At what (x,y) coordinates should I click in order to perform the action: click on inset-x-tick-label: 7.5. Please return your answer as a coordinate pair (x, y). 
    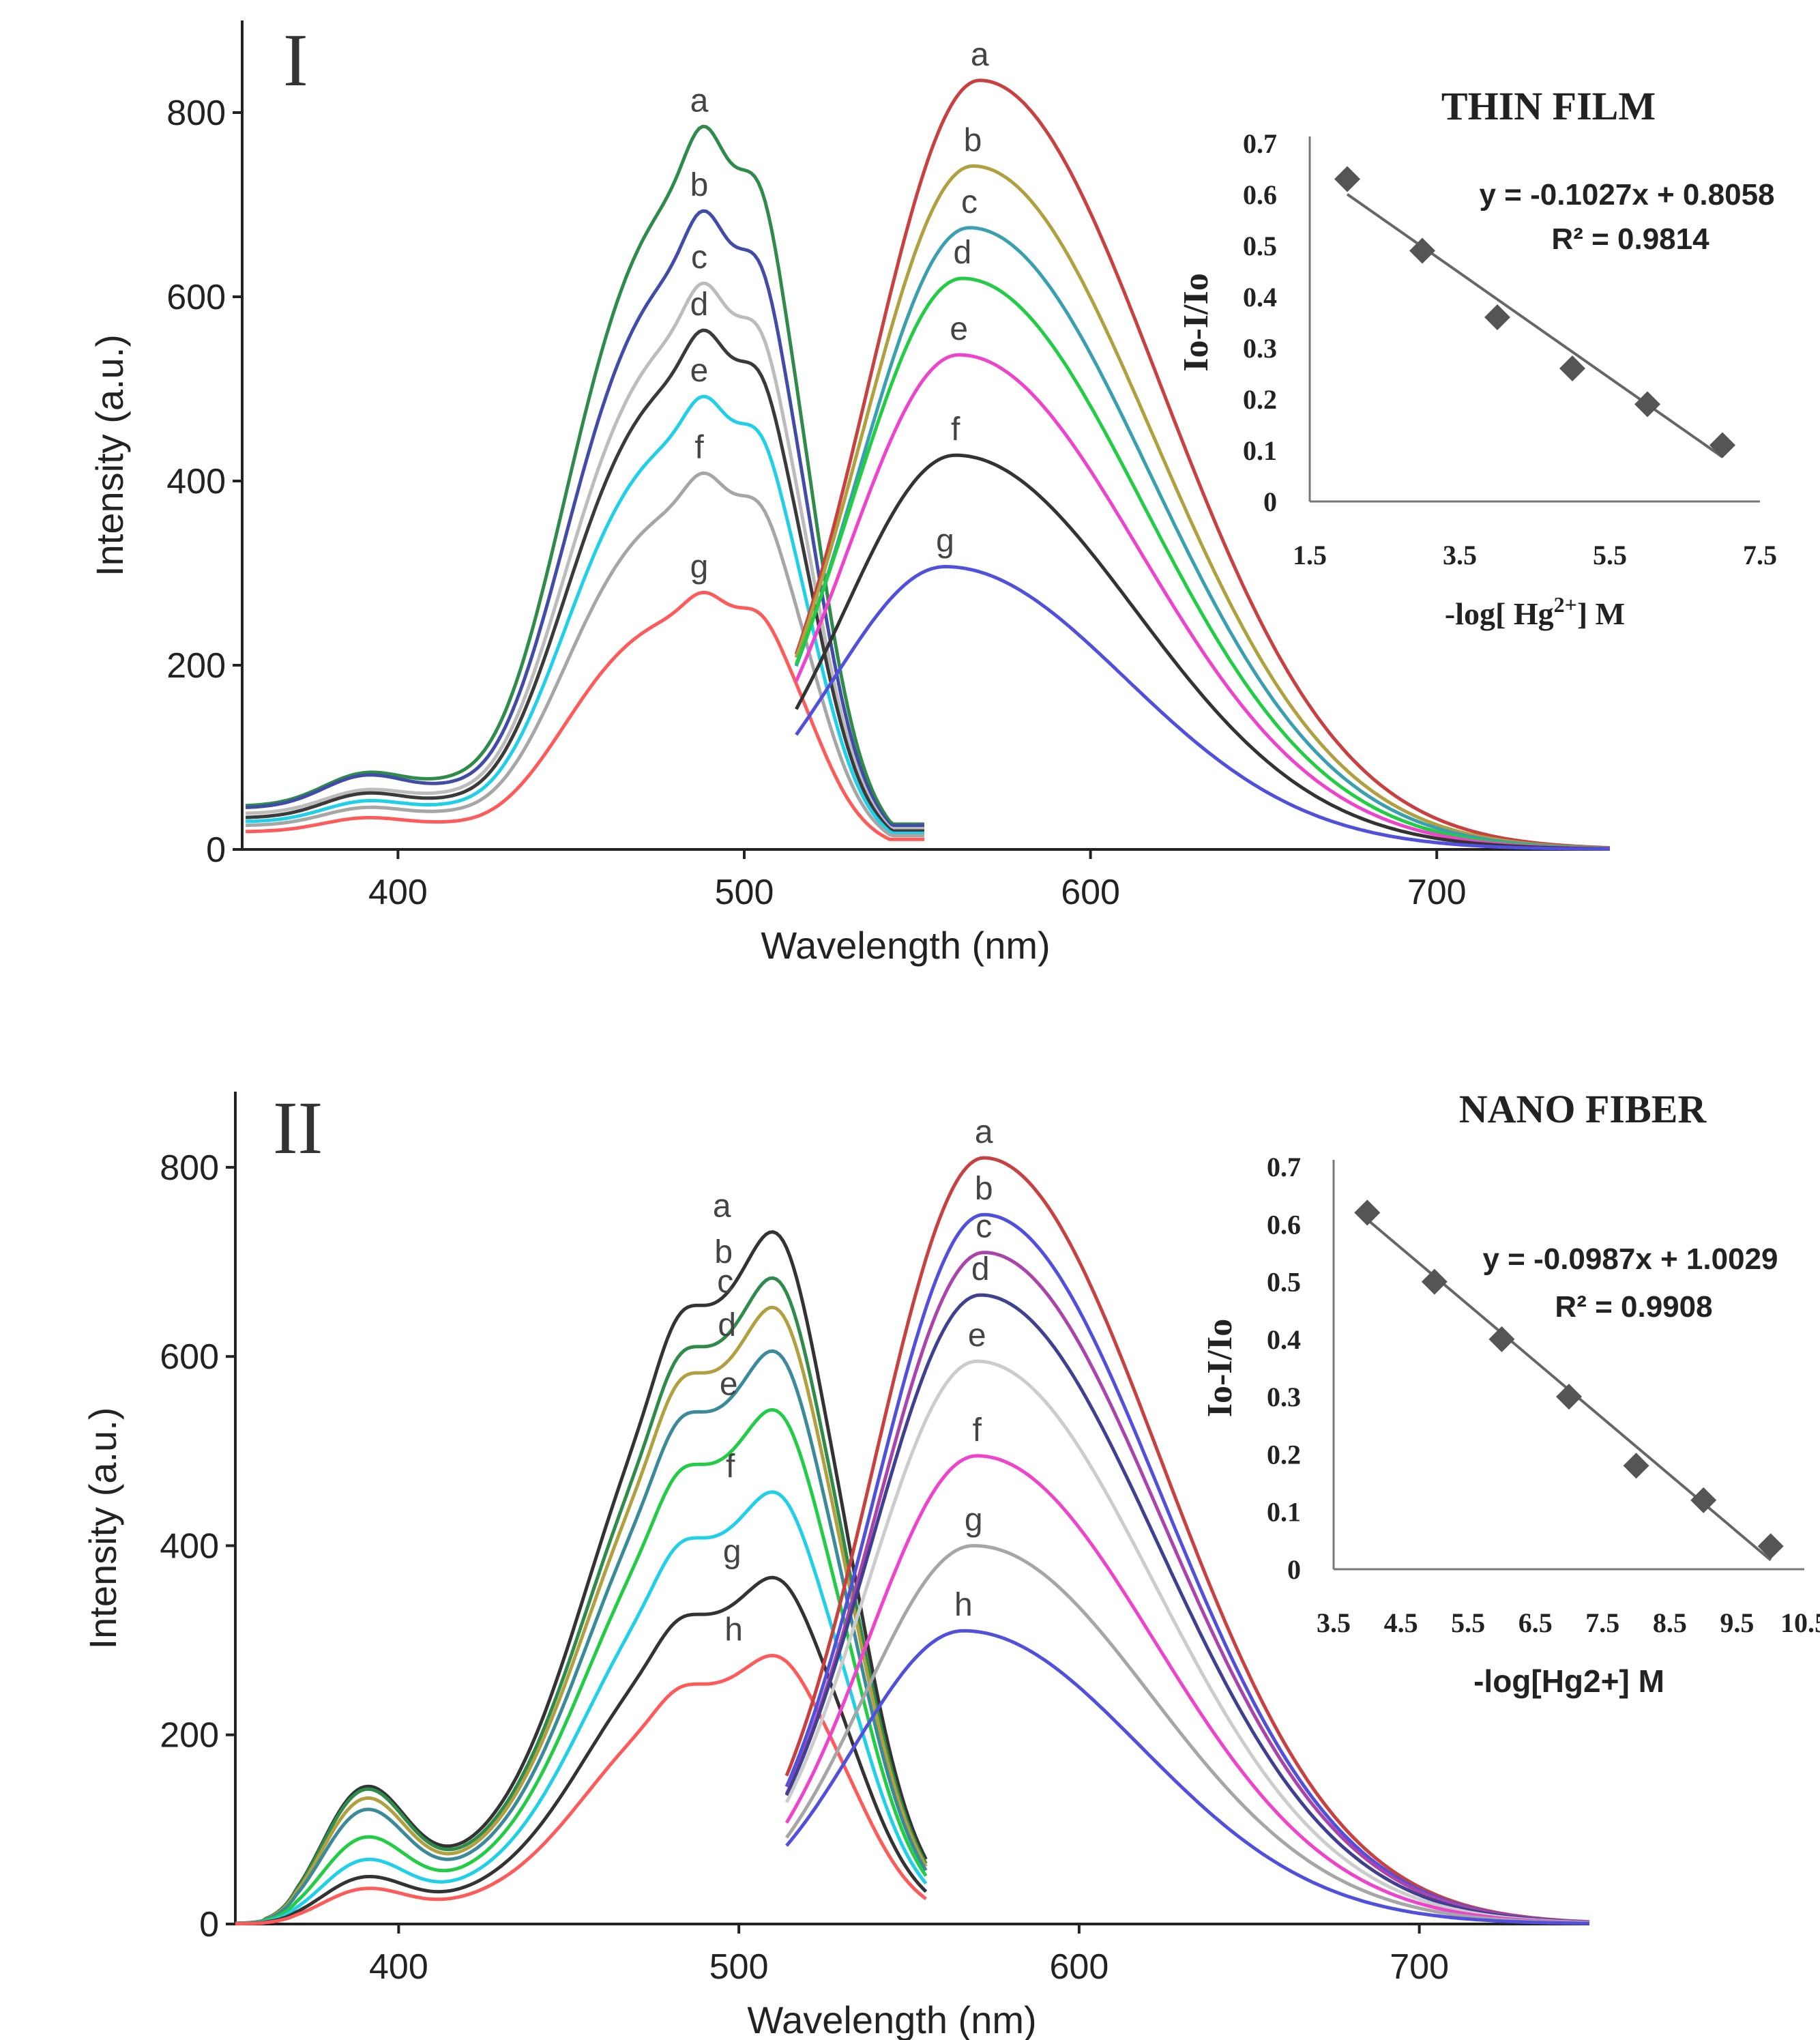
    Looking at the image, I should click on (1602, 1622).